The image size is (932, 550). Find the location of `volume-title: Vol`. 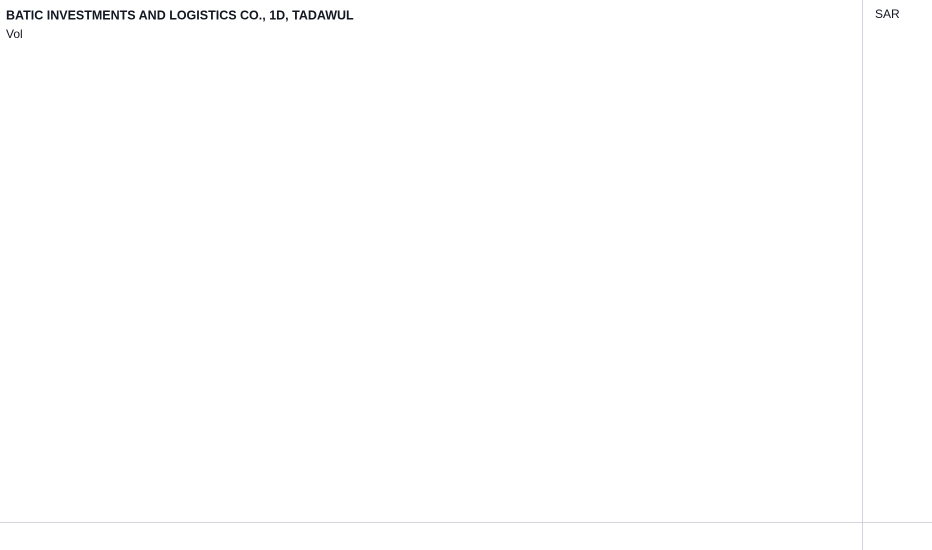

volume-title: Vol is located at coordinates (14, 34).